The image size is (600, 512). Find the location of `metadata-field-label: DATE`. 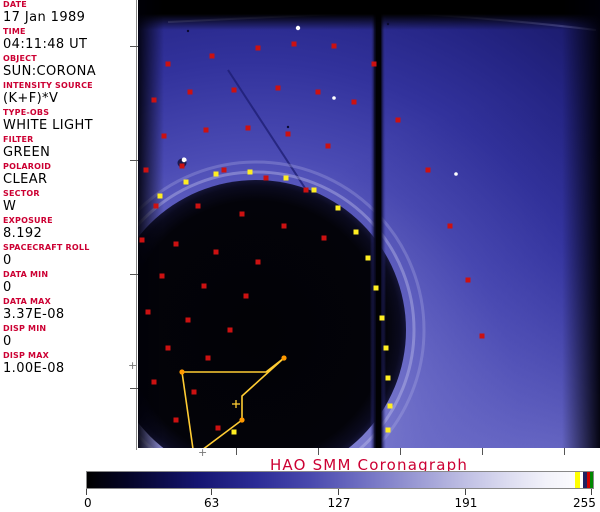

metadata-field-label: DATE is located at coordinates (15, 4).